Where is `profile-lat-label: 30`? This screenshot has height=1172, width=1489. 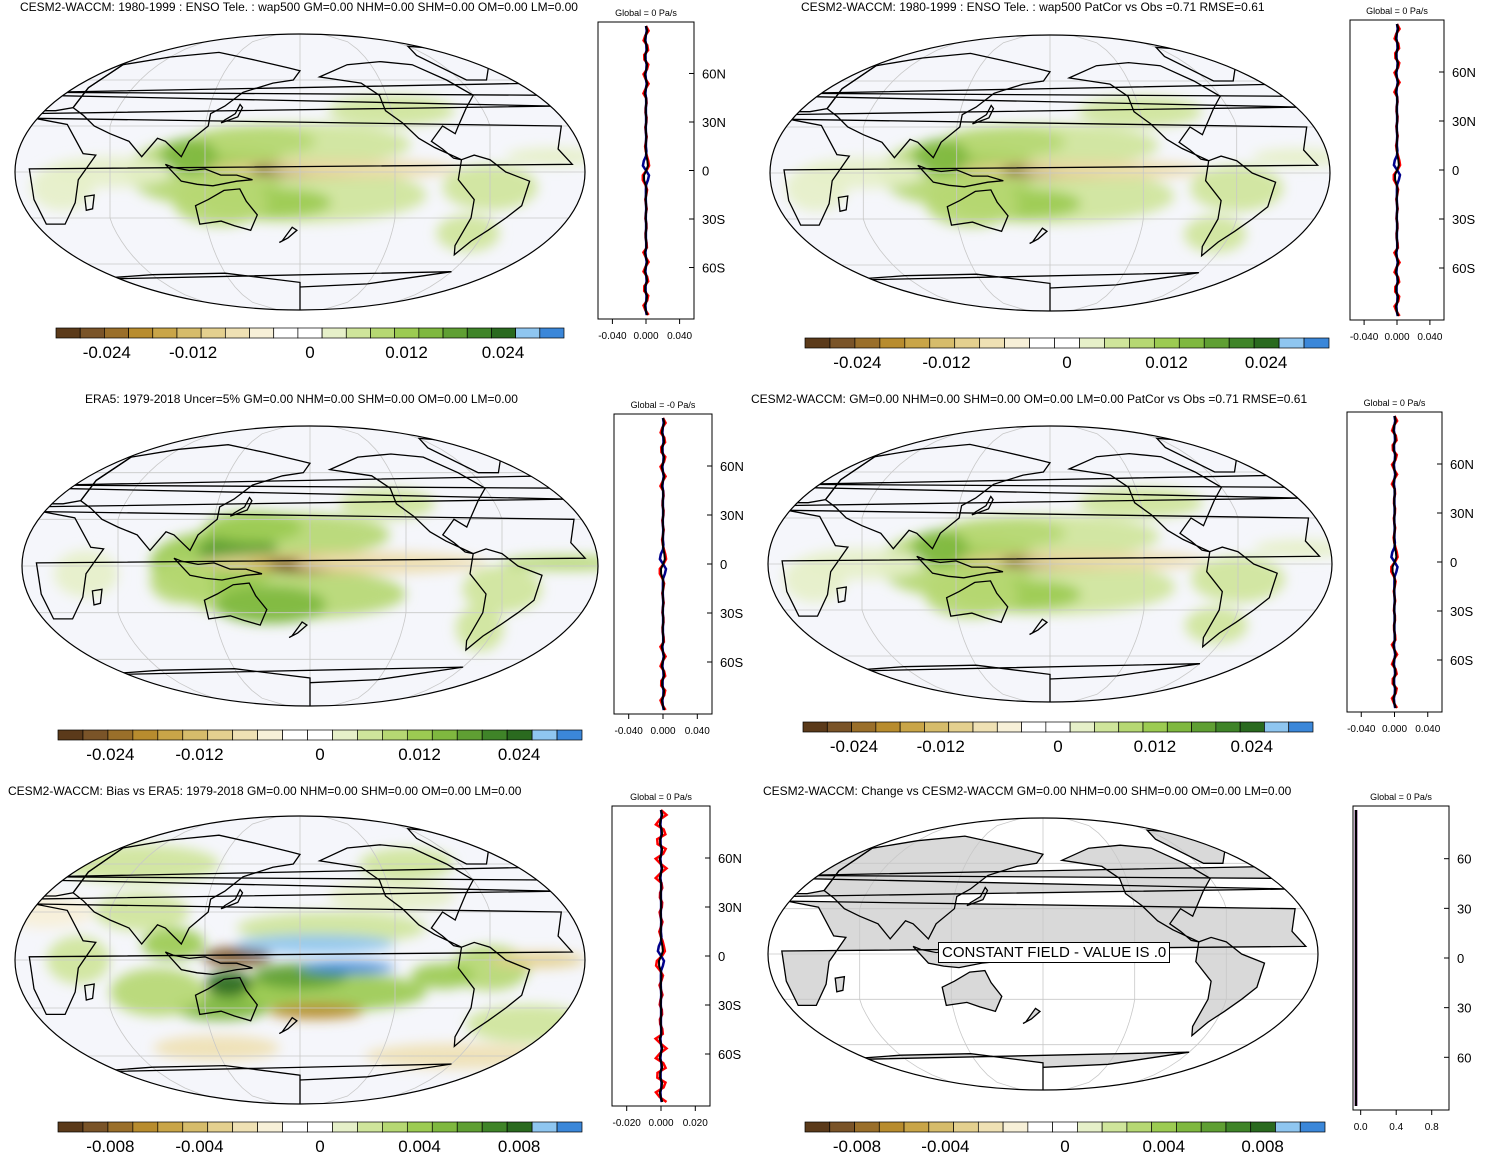
profile-lat-label: 30 is located at coordinates (1464, 1008).